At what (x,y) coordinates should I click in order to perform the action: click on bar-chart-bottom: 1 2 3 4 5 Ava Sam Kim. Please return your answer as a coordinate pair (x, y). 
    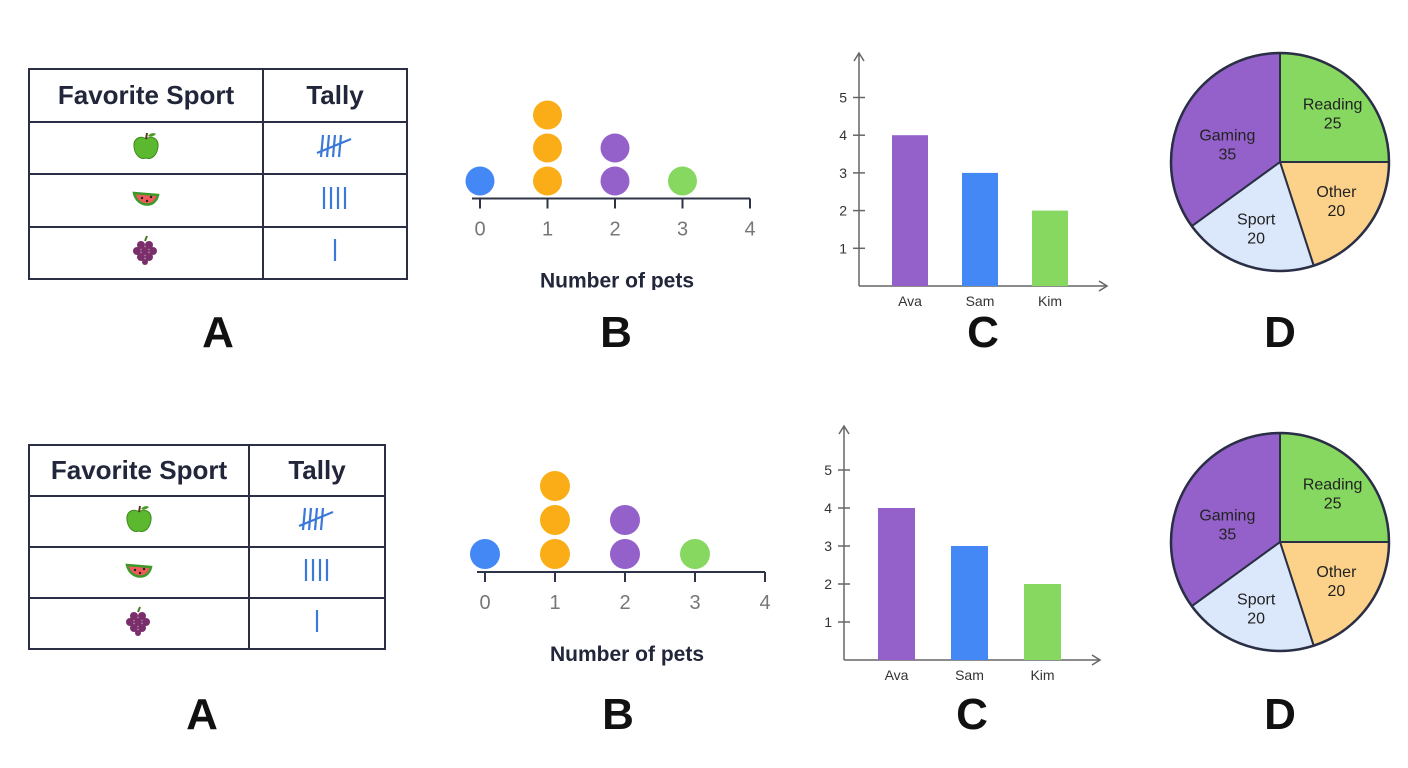
    Looking at the image, I should click on (963, 553).